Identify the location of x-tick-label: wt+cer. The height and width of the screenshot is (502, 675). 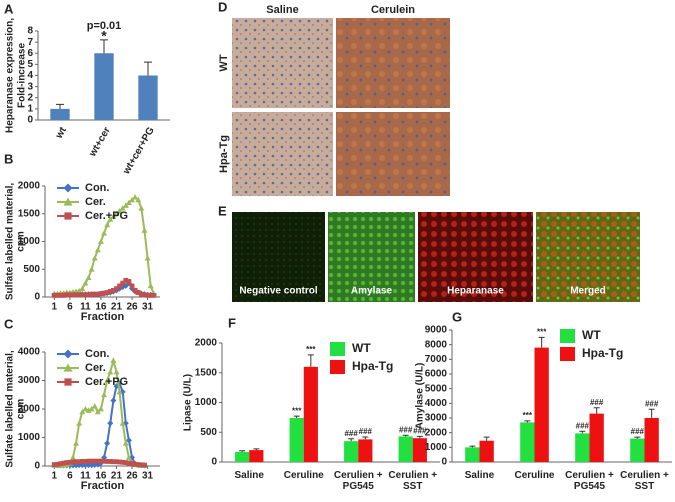
(100, 142).